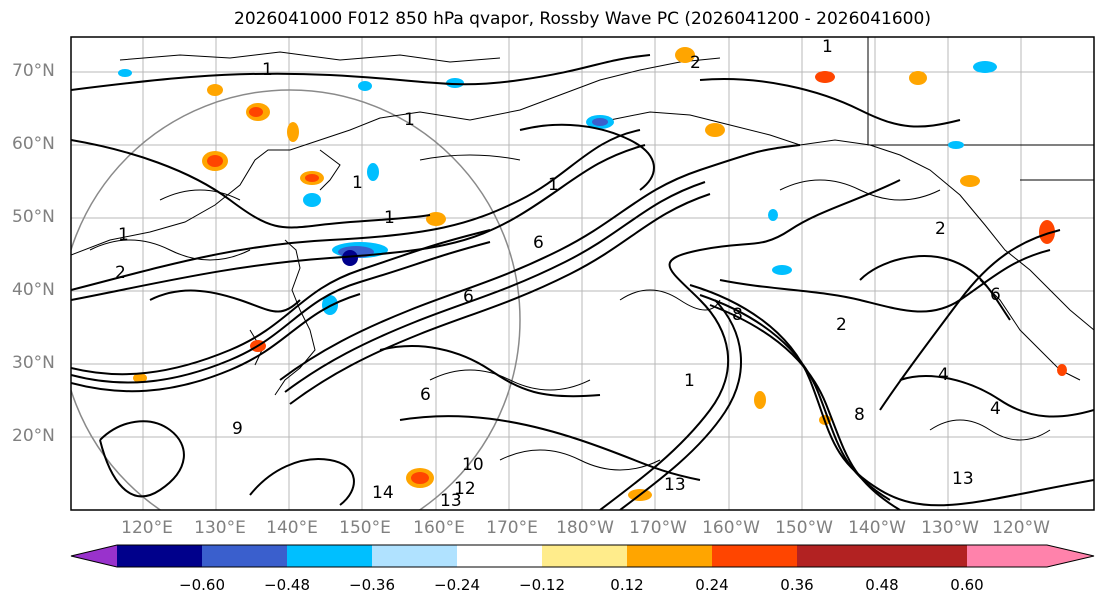 This screenshot has height=604, width=1105. I want to click on contour-label: 10, so click(473, 465).